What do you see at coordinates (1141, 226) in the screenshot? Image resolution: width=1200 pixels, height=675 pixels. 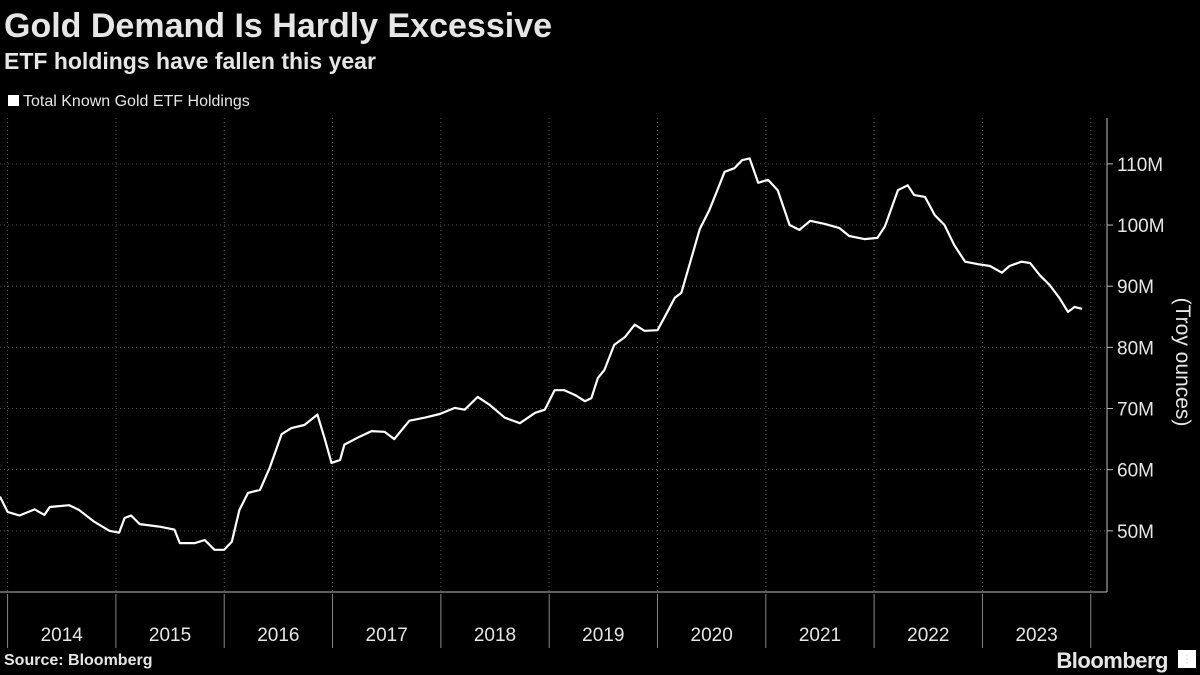 I see `y-tick-label: 100M` at bounding box center [1141, 226].